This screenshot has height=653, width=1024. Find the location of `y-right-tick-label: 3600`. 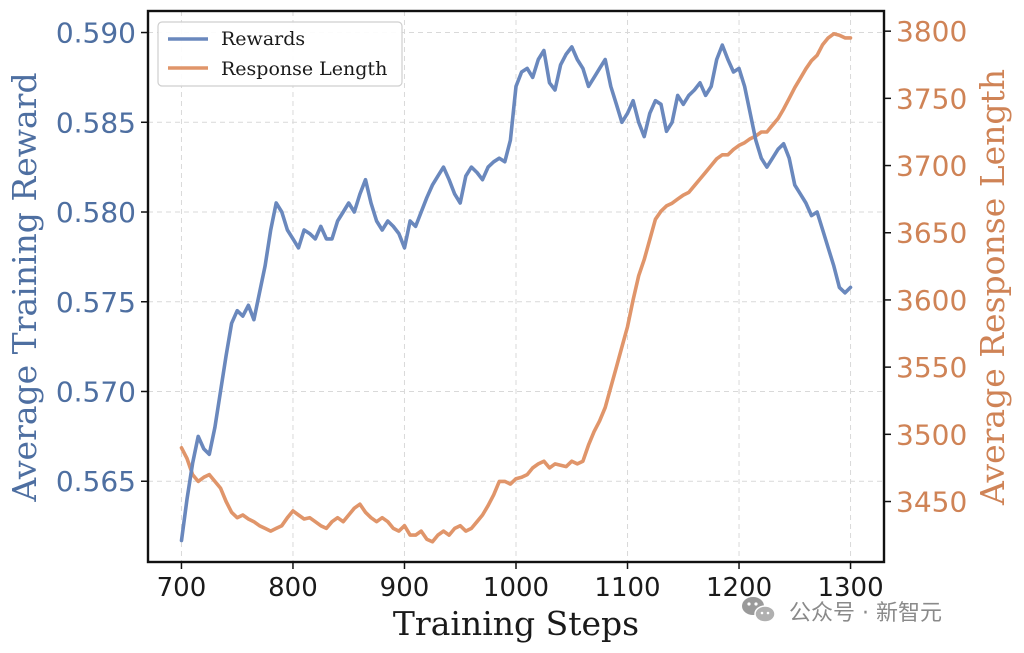

y-right-tick-label: 3600 is located at coordinates (931, 300).